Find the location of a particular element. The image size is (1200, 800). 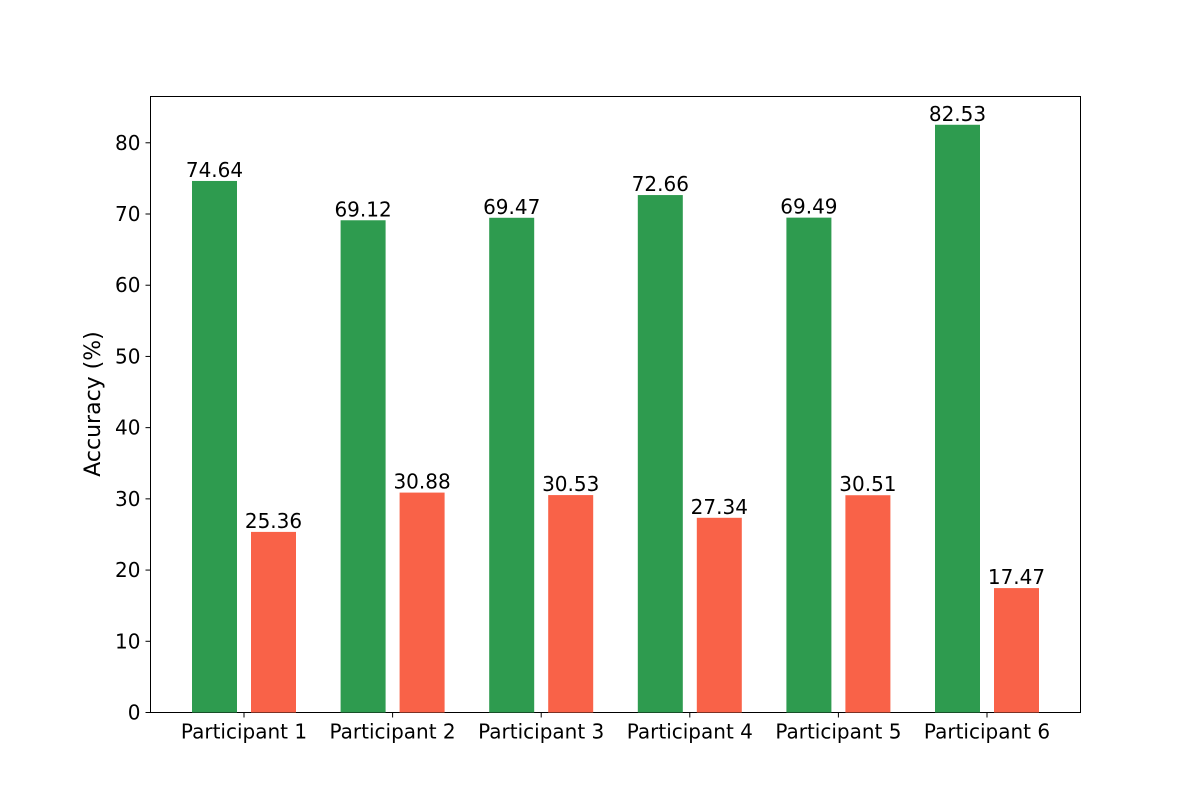

data-label-series2-participant-3: 30.53 is located at coordinates (570, 484).